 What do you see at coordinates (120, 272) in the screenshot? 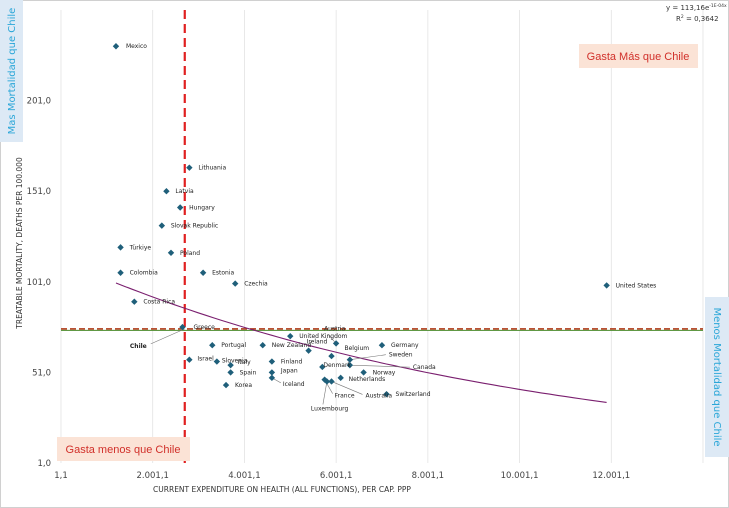
I see `point-colombia` at bounding box center [120, 272].